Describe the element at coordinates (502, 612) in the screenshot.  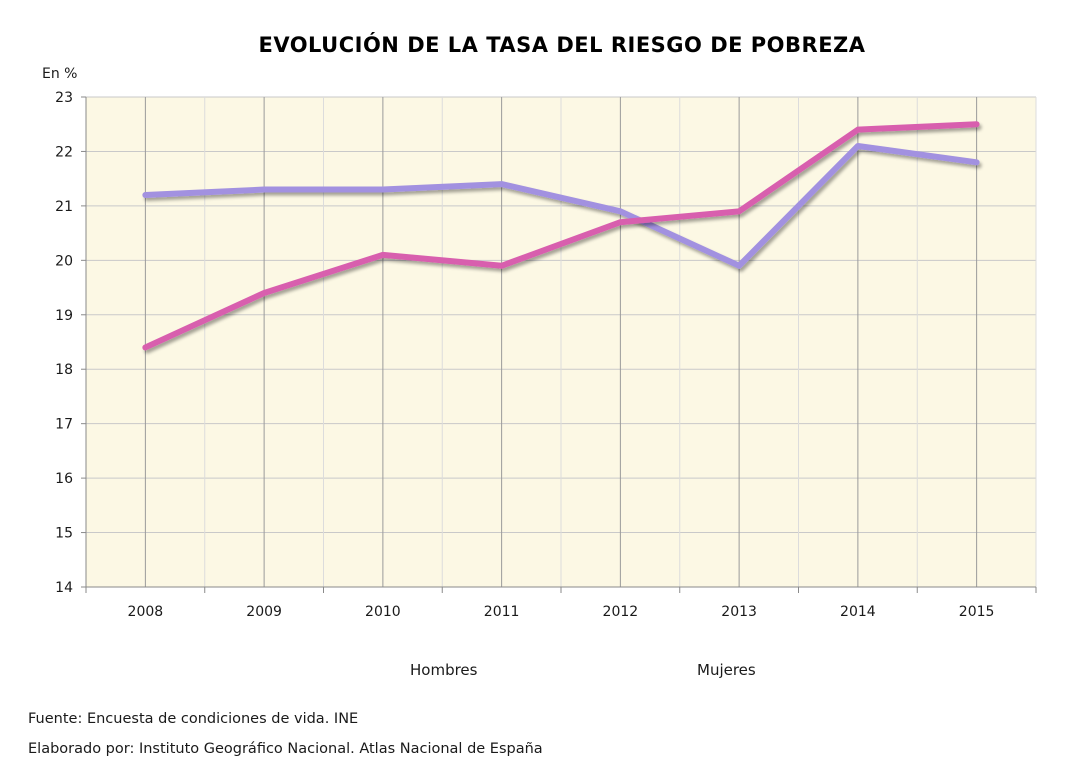
I see `x-tick-label: 2011` at that location.